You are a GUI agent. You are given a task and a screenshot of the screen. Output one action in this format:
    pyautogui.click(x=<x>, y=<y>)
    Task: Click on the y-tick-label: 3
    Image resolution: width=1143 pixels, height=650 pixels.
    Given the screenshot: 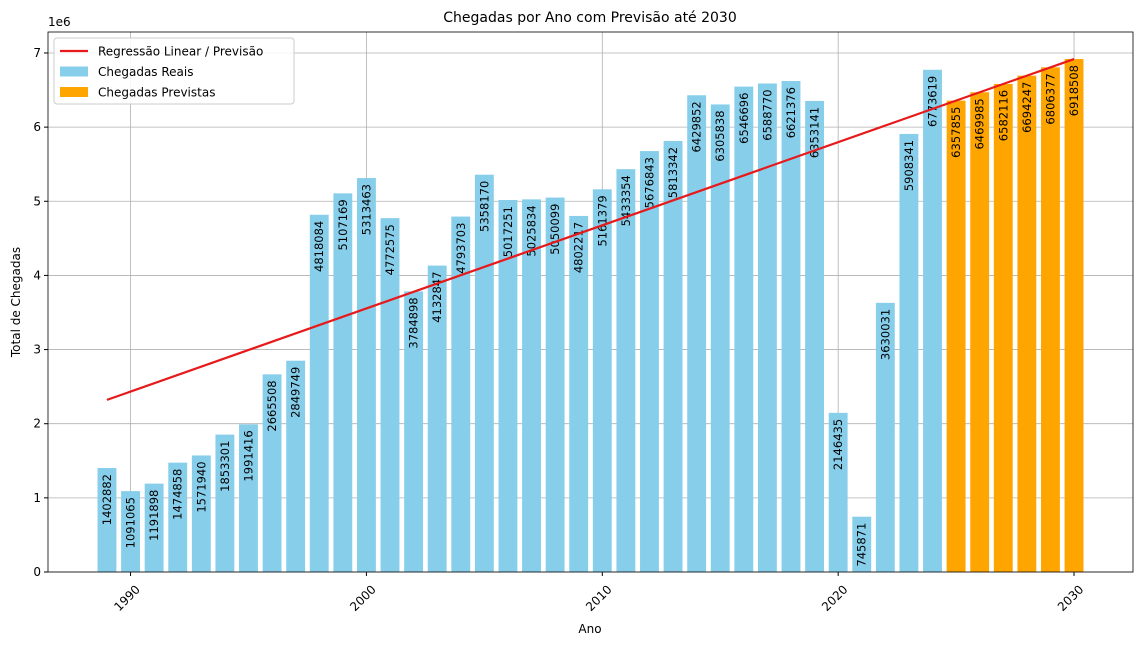 What is the action you would take?
    pyautogui.click(x=37, y=350)
    